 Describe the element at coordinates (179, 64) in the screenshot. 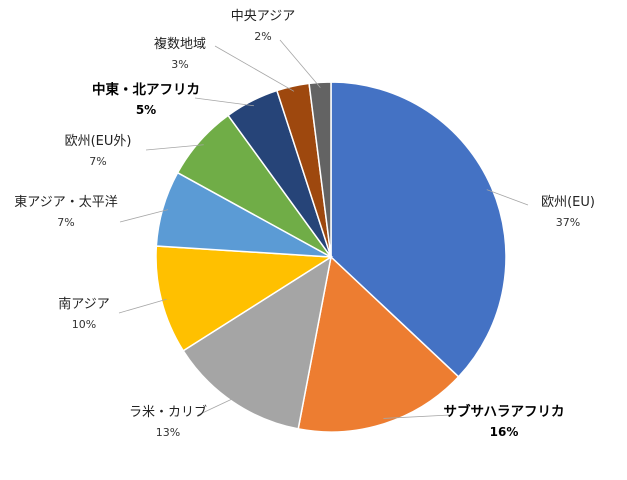

I see `slice-8-value-label: 3%` at that location.